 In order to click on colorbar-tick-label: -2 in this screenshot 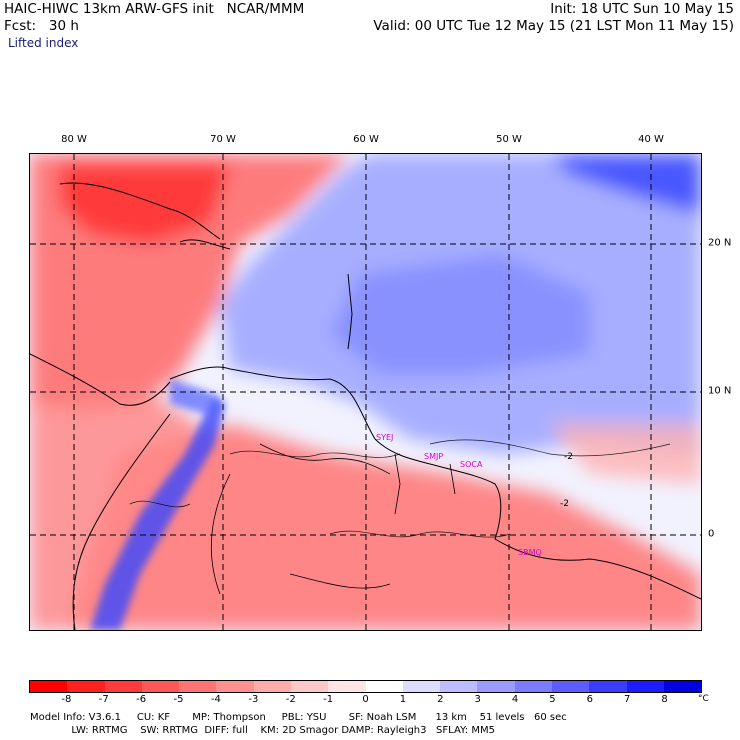, I will do `click(290, 699)`.